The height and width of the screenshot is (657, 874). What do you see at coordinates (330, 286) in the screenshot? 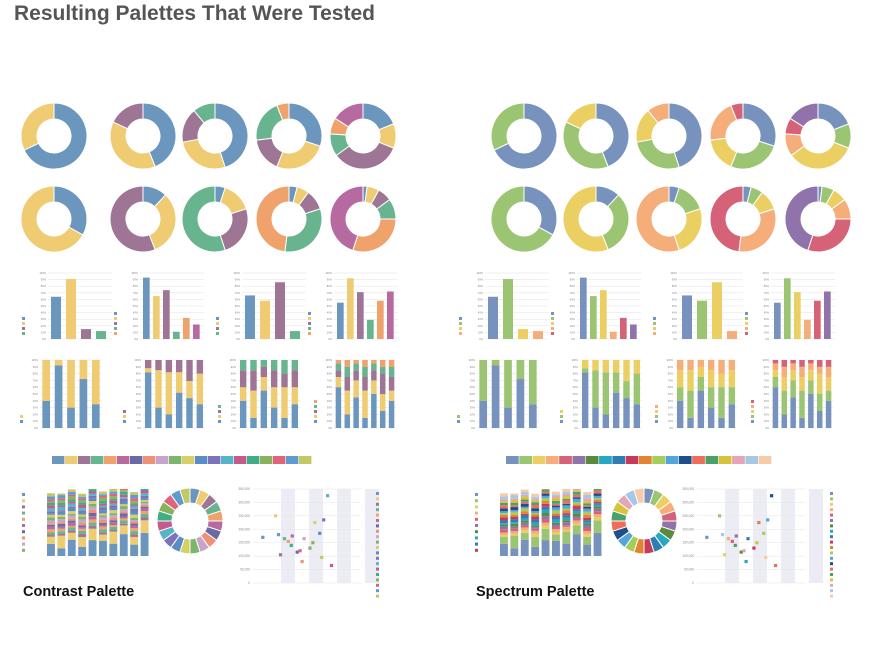
I see `y-tick-label: 80%` at bounding box center [330, 286].